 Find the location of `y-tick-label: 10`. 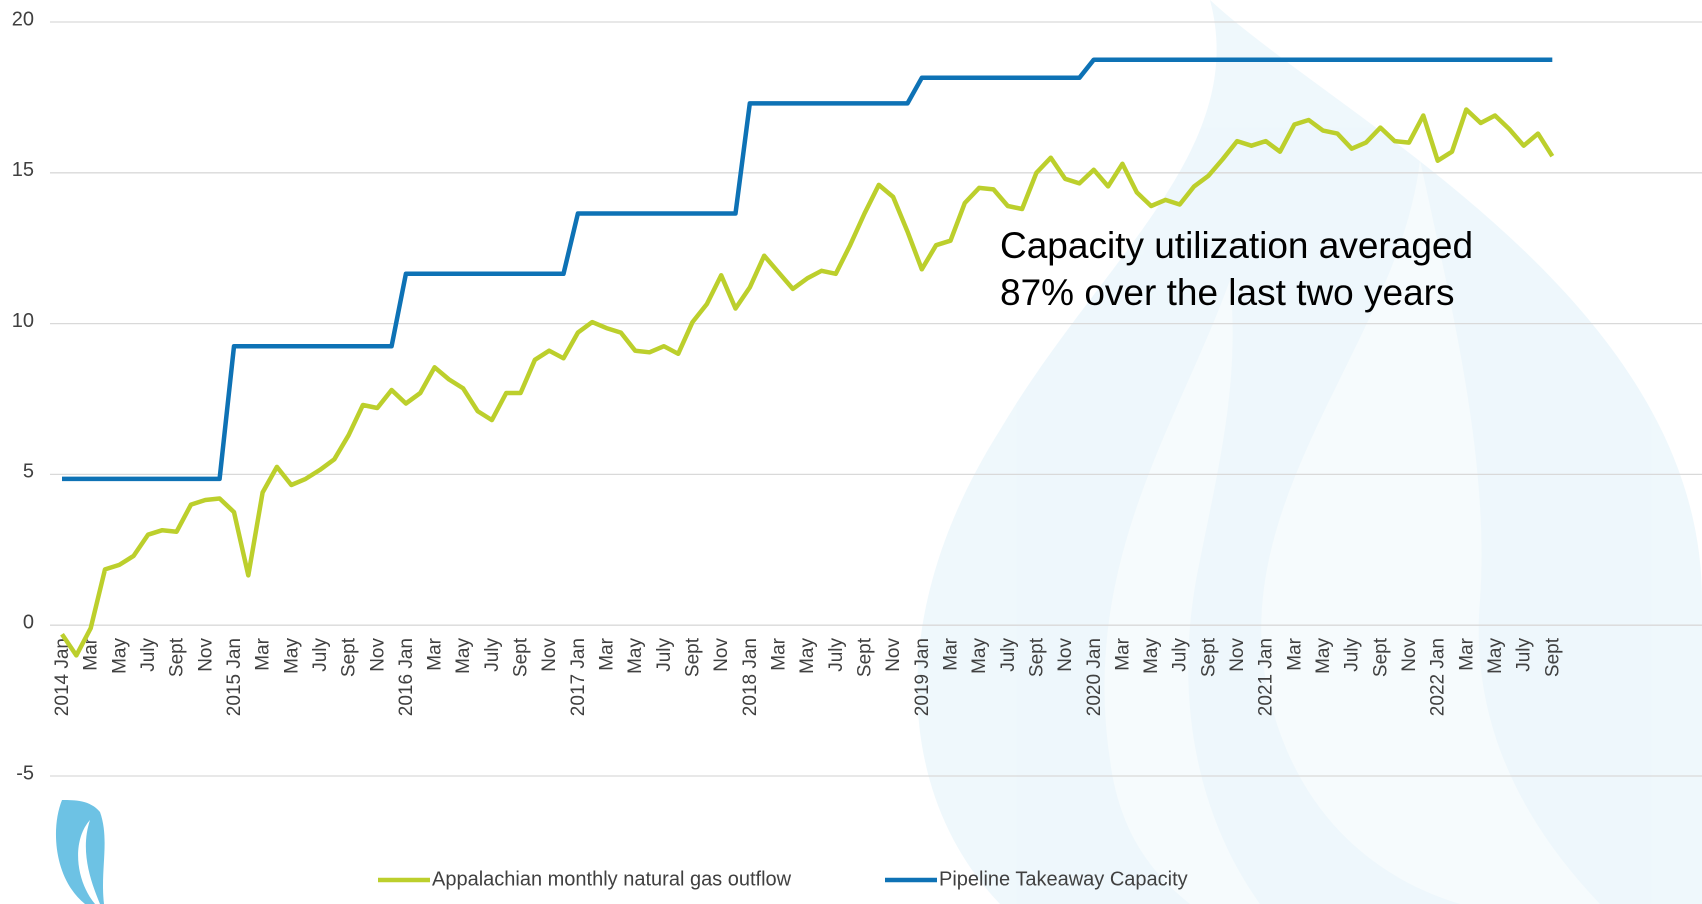

y-tick-label: 10 is located at coordinates (23, 321).